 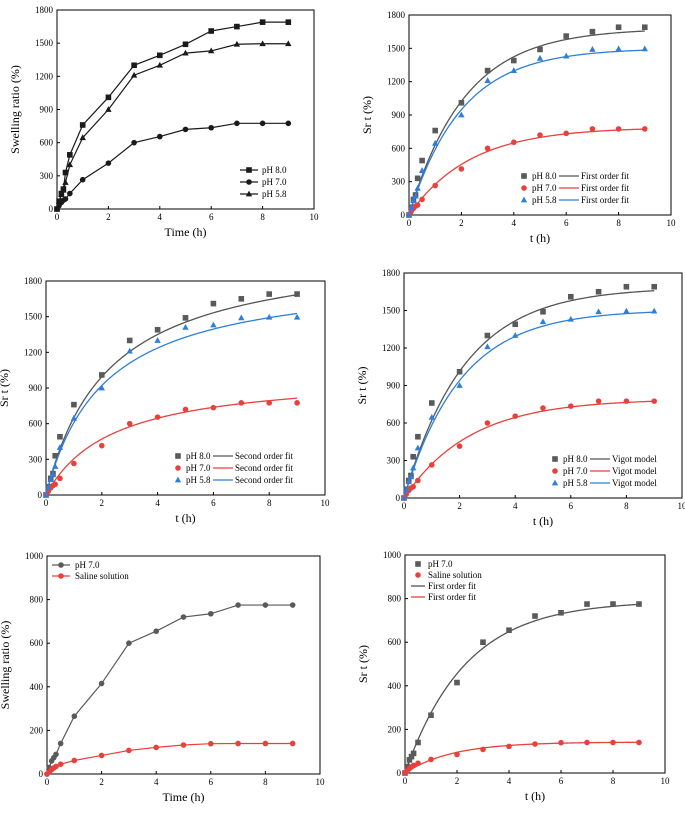 I want to click on y-tick-label: 600, so click(x=395, y=642).